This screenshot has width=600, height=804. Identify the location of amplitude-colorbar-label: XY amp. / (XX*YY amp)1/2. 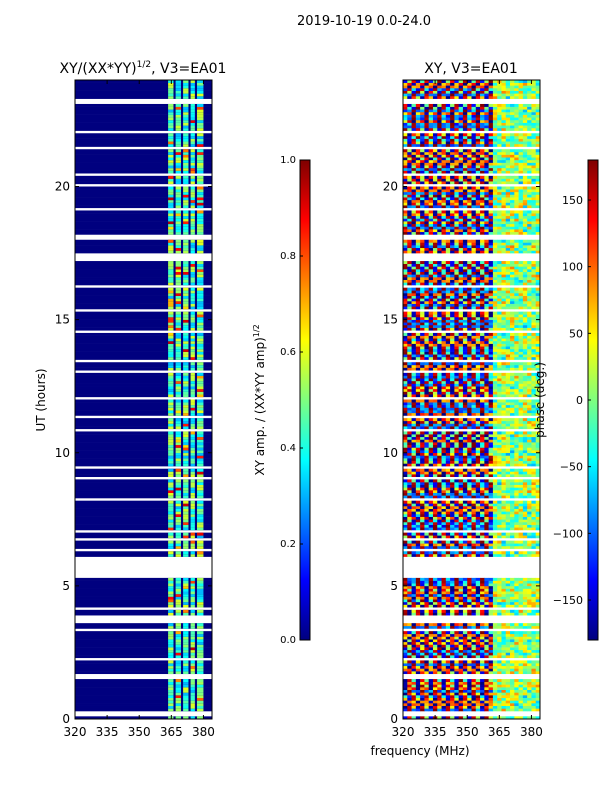
(259, 399).